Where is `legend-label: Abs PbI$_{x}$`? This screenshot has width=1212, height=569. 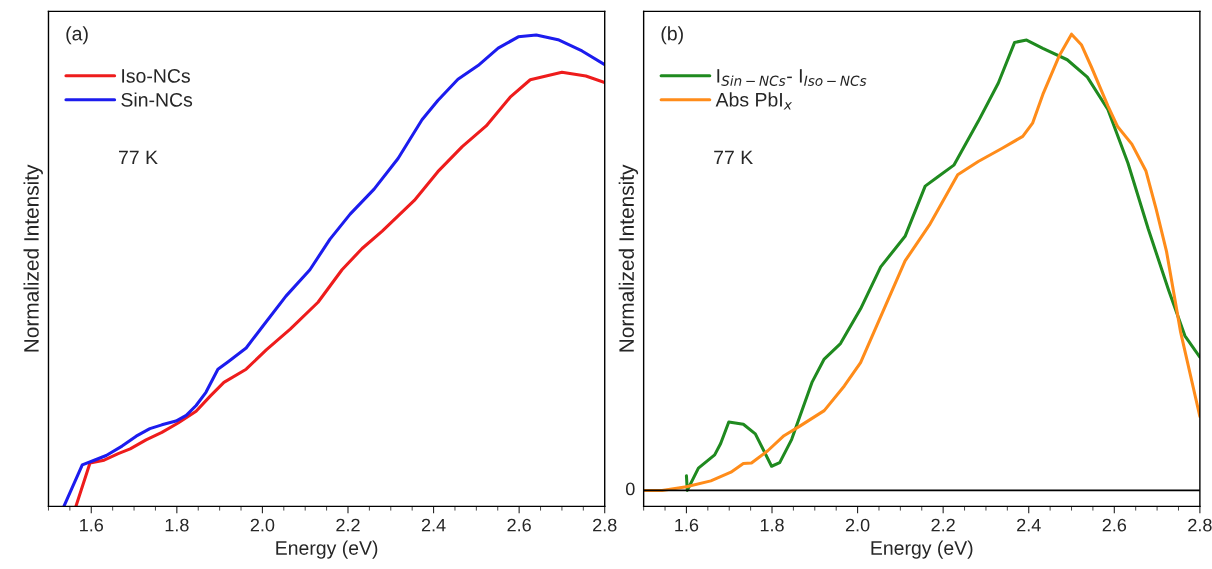
legend-label: Abs PbI$_{x}$ is located at coordinates (754, 101).